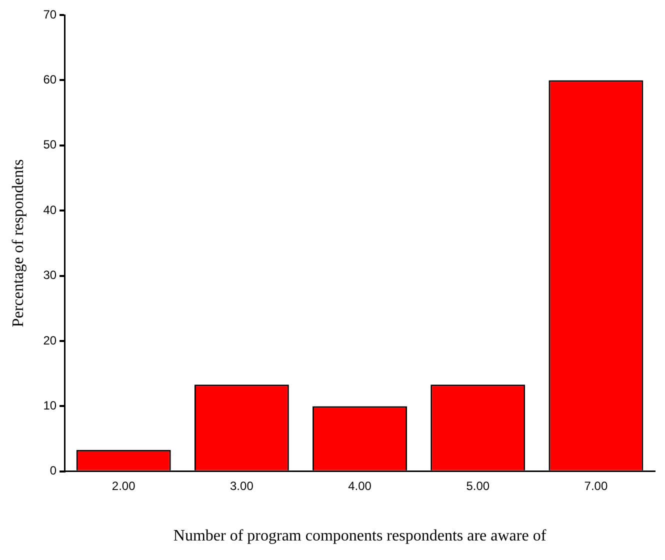  Describe the element at coordinates (50, 340) in the screenshot. I see `y-tick-label: 20` at that location.